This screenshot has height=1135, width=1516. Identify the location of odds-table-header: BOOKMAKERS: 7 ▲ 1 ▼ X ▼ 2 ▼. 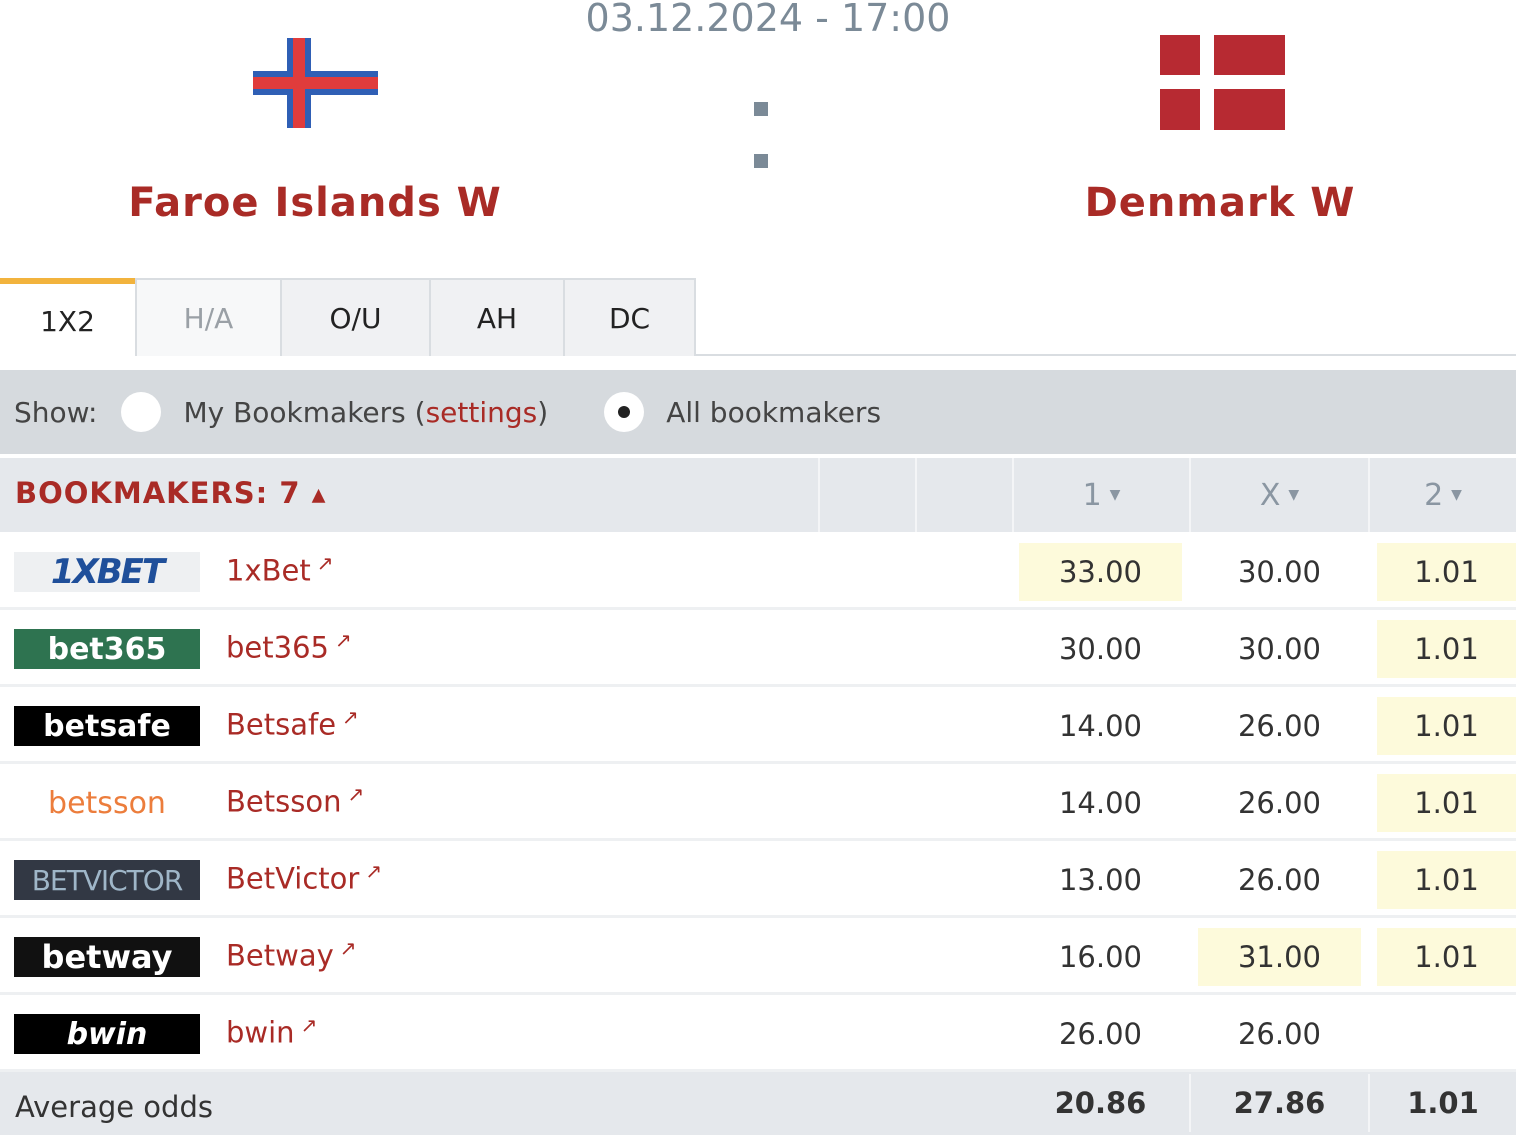
(758, 495).